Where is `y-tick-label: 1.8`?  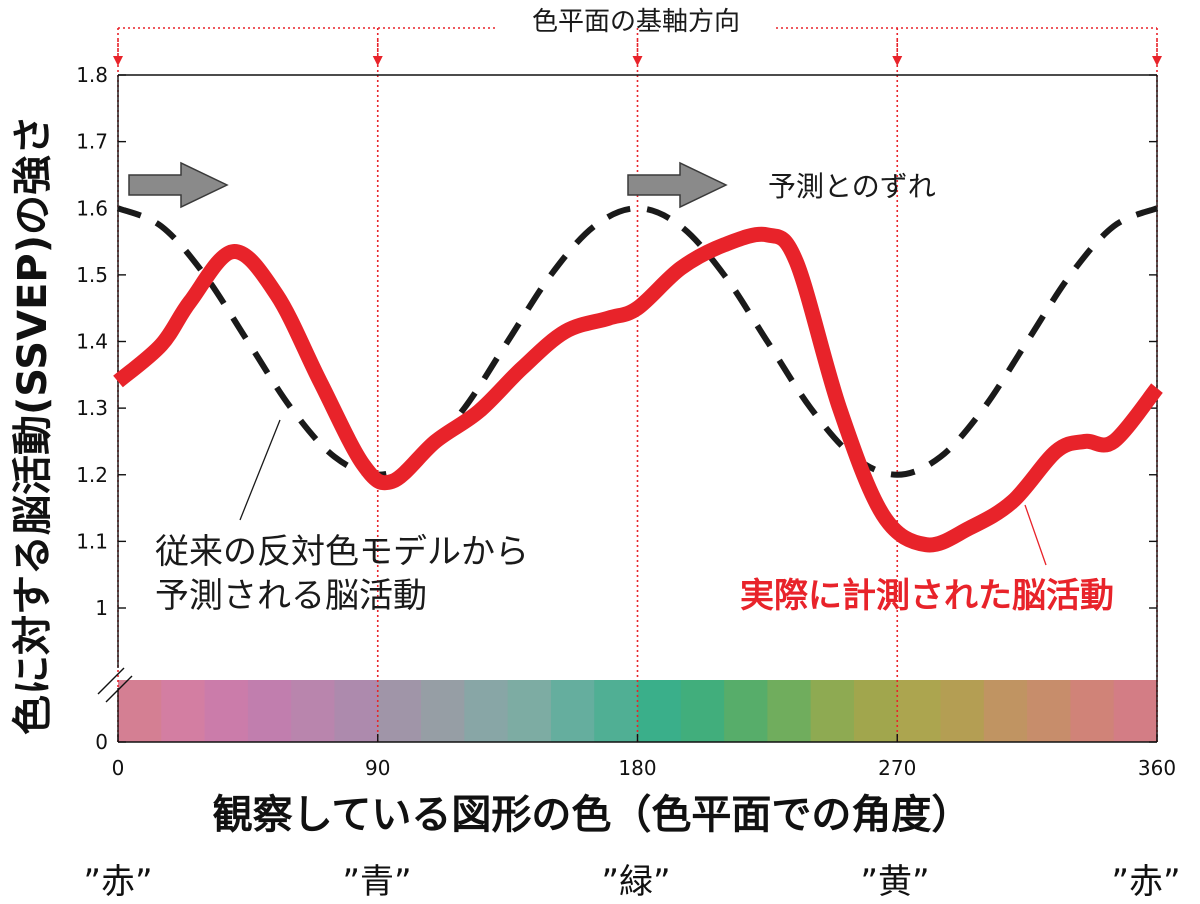 y-tick-label: 1.8 is located at coordinates (92, 75).